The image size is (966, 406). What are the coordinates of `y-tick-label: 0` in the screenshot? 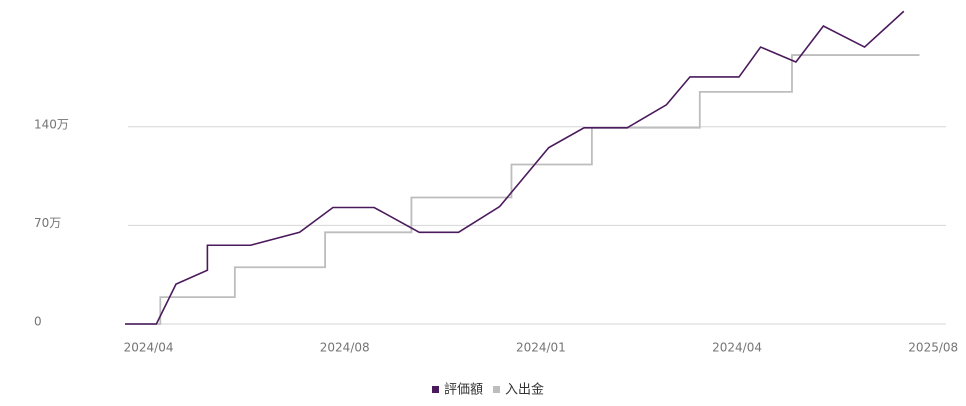 It's located at (38, 322).